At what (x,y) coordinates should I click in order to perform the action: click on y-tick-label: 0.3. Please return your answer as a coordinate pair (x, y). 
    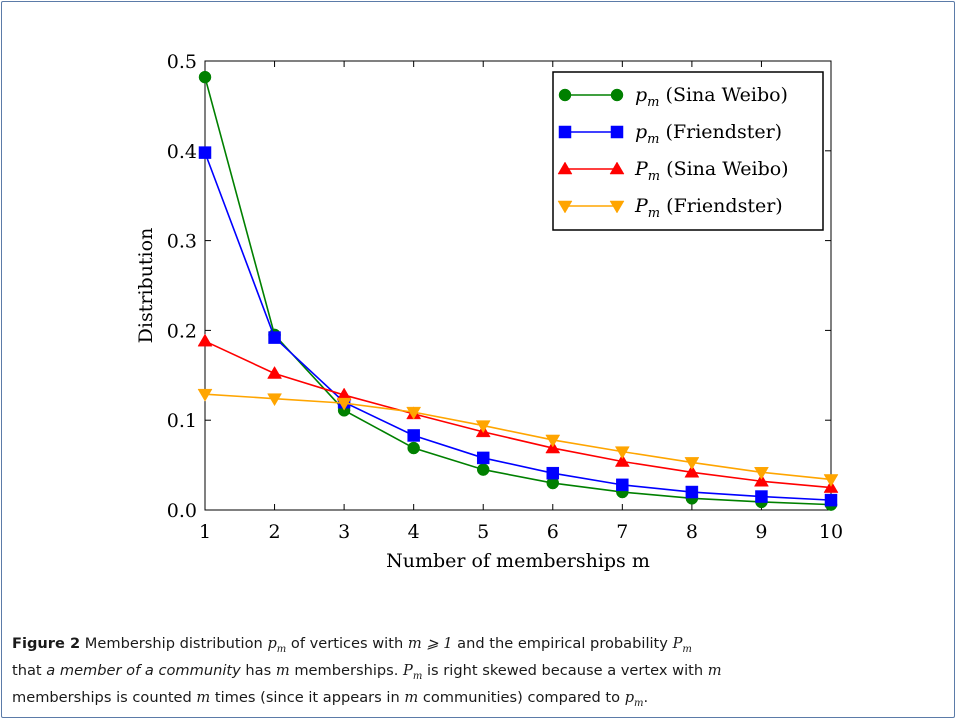
    Looking at the image, I should click on (182, 242).